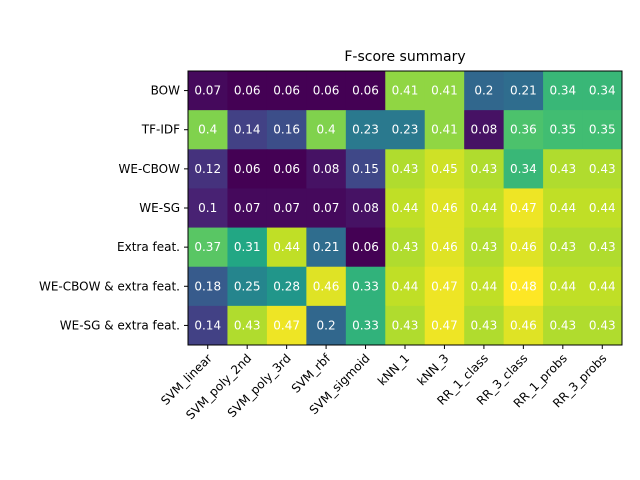 This screenshot has width=640, height=480. Describe the element at coordinates (159, 208) in the screenshot. I see `y-tick-label: WE-SG` at that location.